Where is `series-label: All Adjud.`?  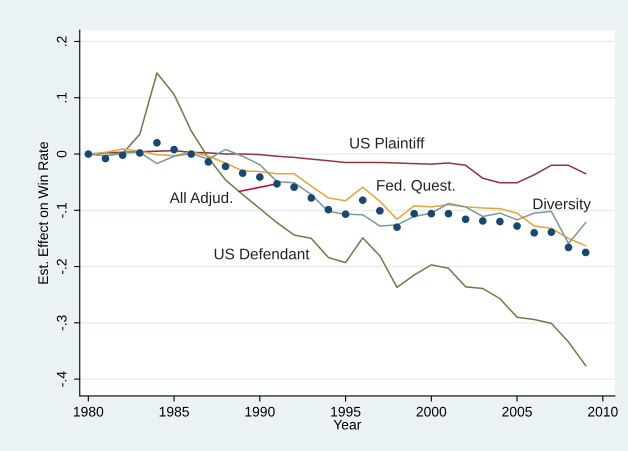 series-label: All Adjud. is located at coordinates (201, 199).